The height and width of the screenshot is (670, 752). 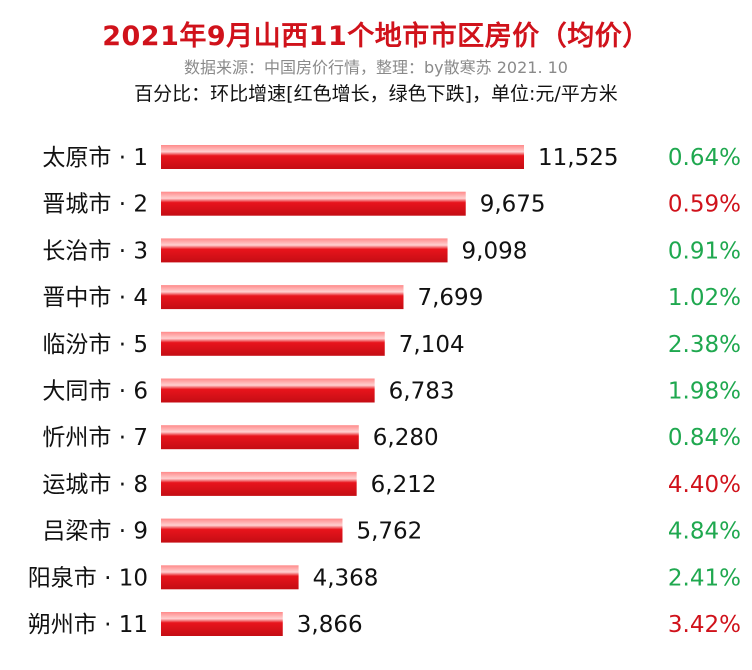 I want to click on value-label: 7,104, so click(x=432, y=345).